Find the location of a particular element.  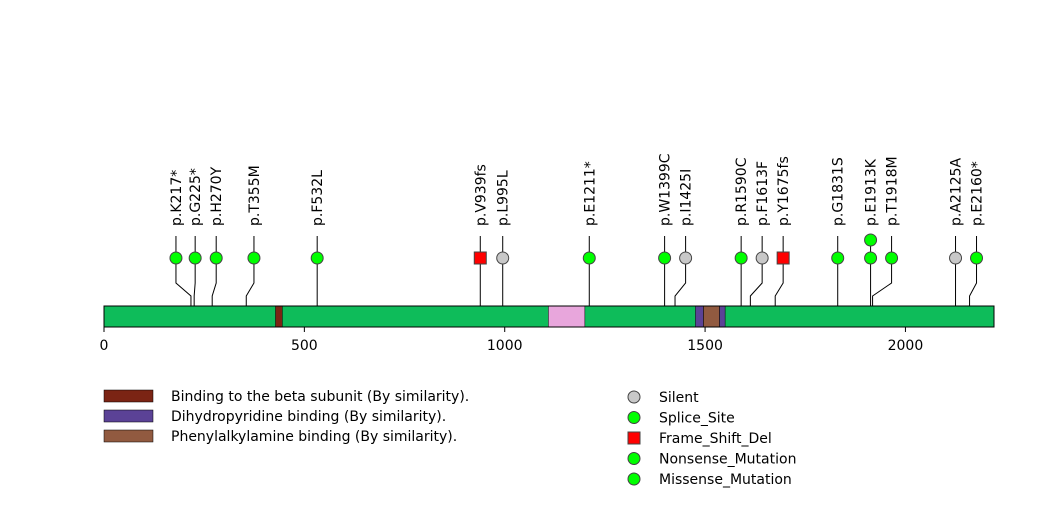

mutation-markers is located at coordinates (576, 249).